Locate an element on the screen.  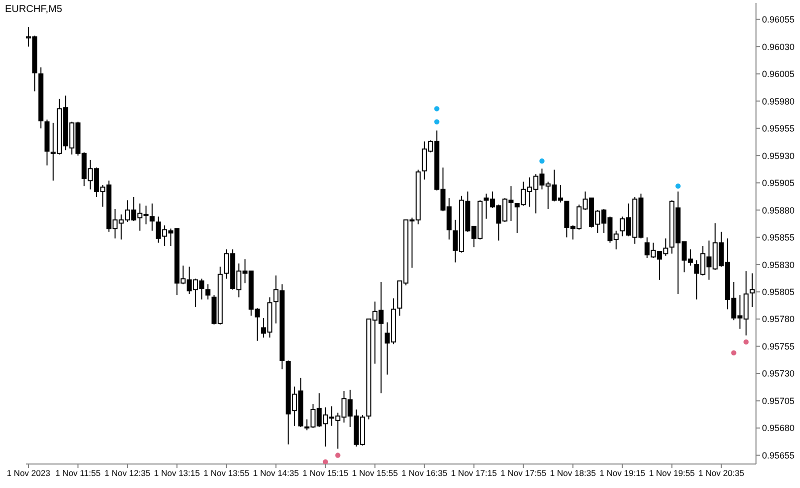
y-tick-label: 0.95880 is located at coordinates (778, 210).